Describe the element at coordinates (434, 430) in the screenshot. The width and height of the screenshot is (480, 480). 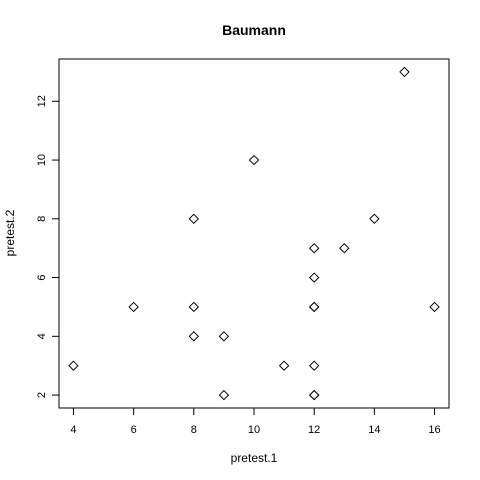
I see `x-tick-label: 16` at that location.